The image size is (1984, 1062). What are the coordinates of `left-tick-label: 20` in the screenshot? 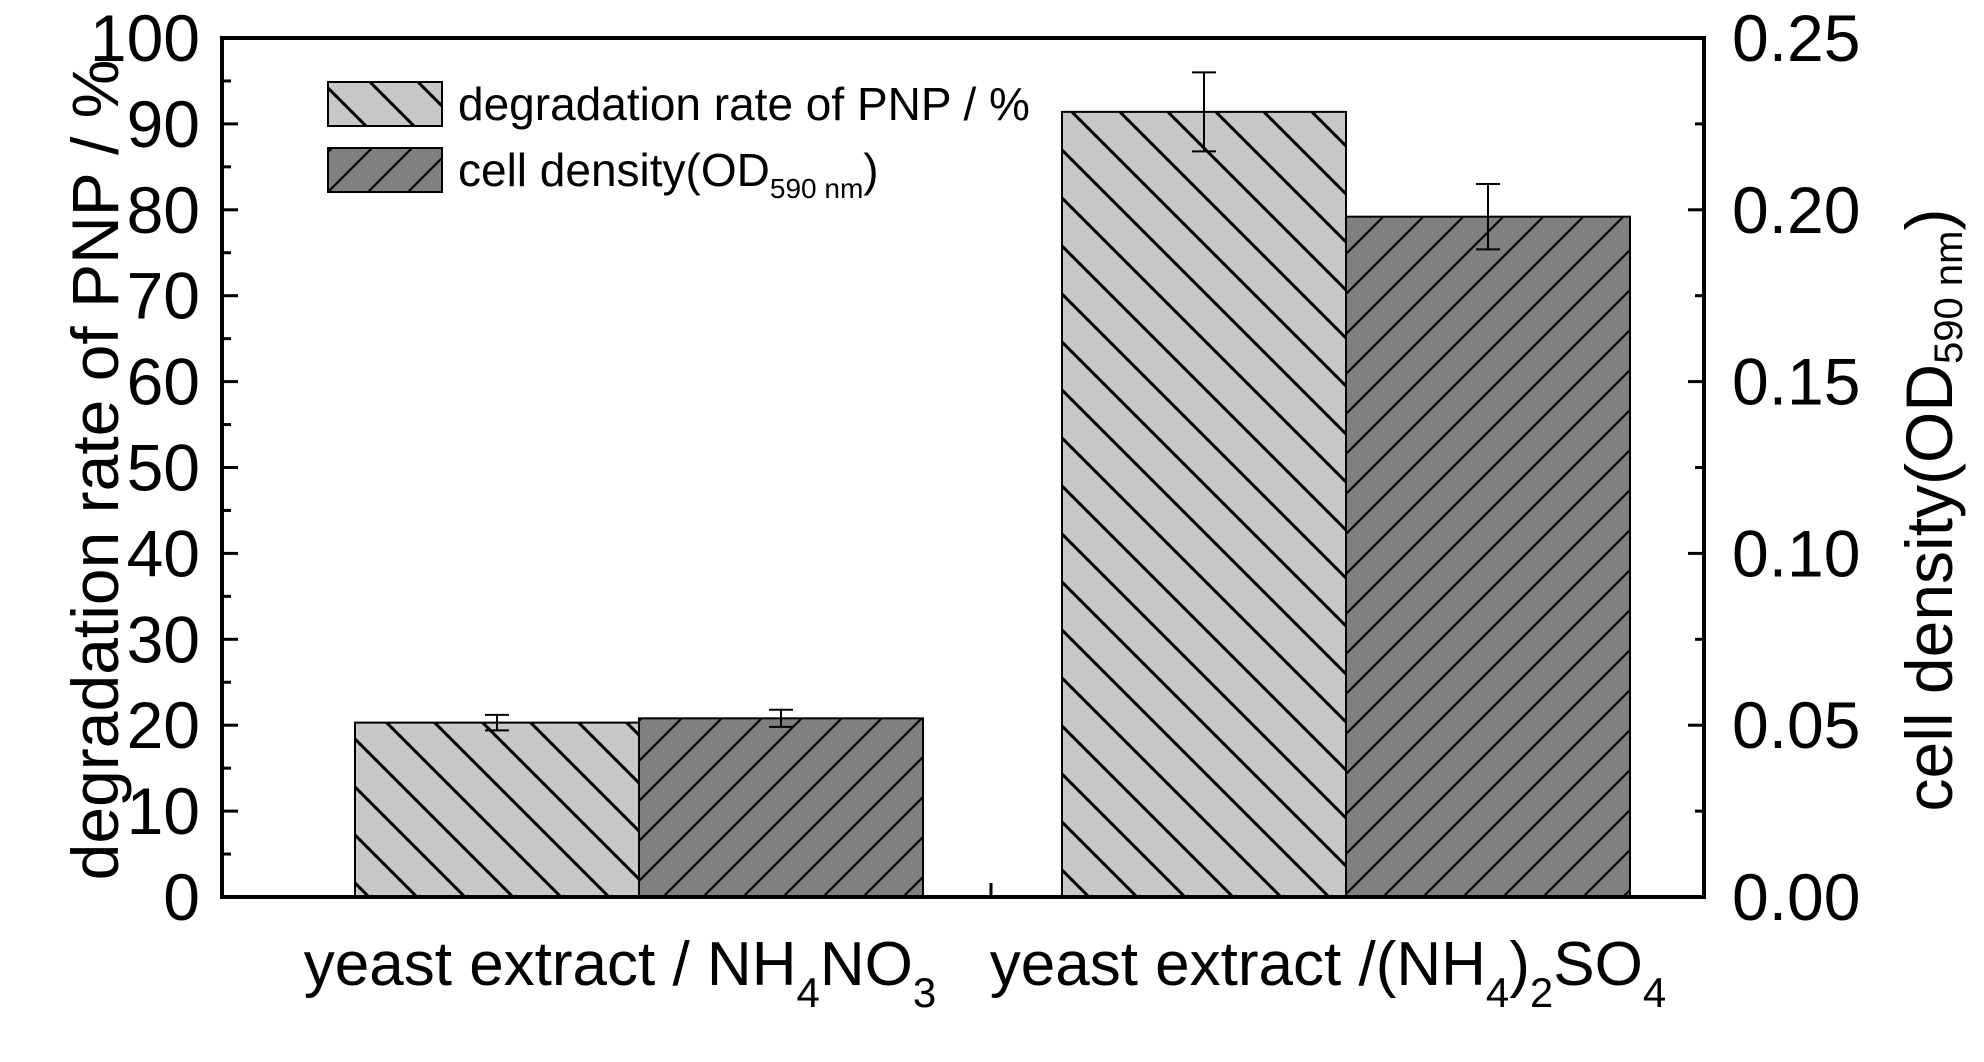 It's located at (163, 725).